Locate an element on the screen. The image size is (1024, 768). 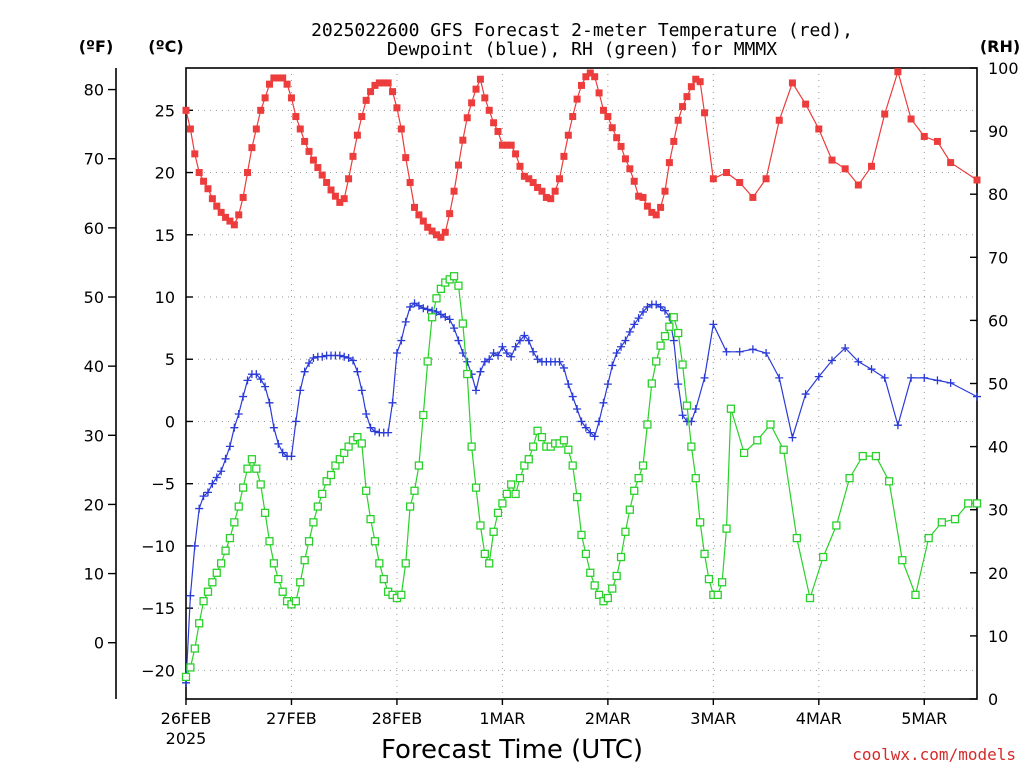
celsius-tick-label: −5 is located at coordinates (163, 484).